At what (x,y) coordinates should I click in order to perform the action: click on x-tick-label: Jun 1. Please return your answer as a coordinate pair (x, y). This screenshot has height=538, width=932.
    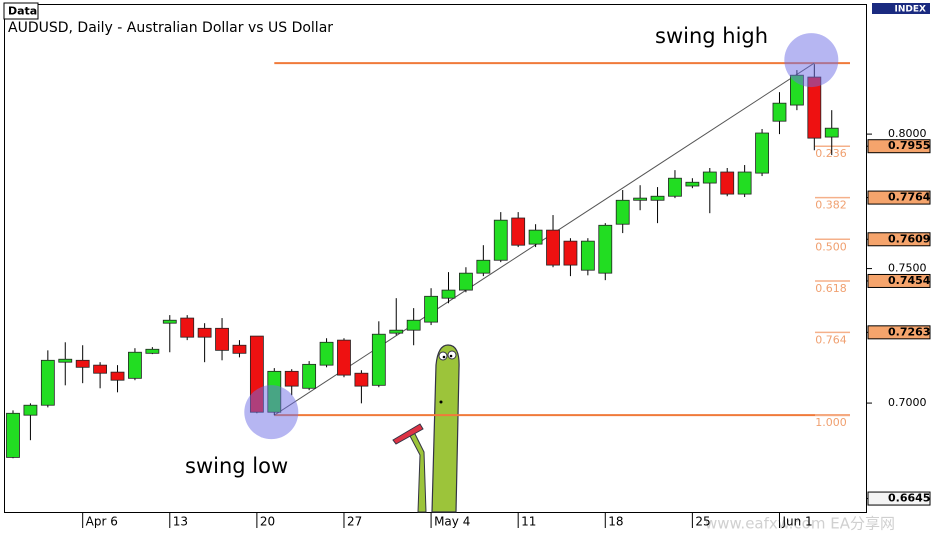
    Looking at the image, I should click on (796, 522).